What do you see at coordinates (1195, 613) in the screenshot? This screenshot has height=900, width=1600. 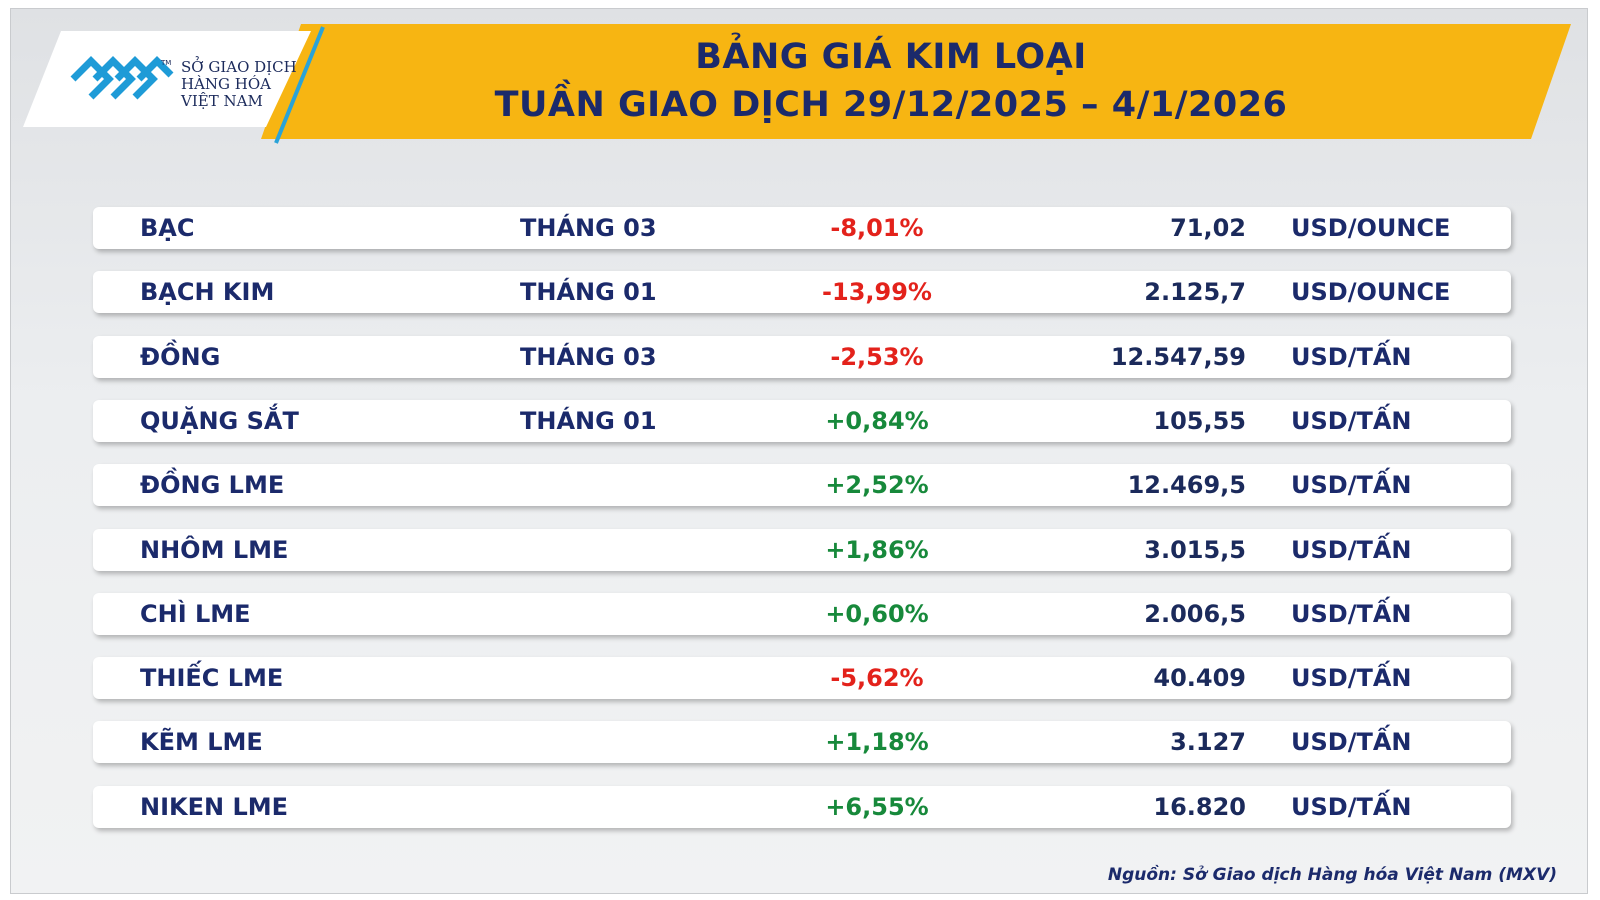 I see `price: 2.006,5` at bounding box center [1195, 613].